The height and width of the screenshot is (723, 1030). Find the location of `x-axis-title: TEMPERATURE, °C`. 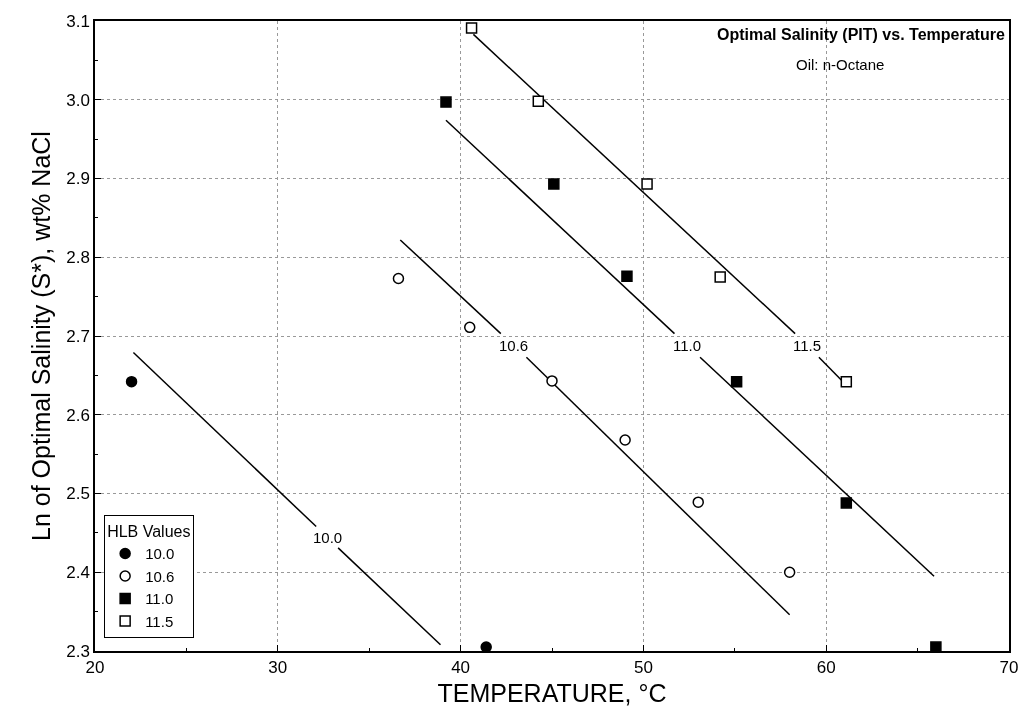

x-axis-title: TEMPERATURE, °C is located at coordinates (552, 692).